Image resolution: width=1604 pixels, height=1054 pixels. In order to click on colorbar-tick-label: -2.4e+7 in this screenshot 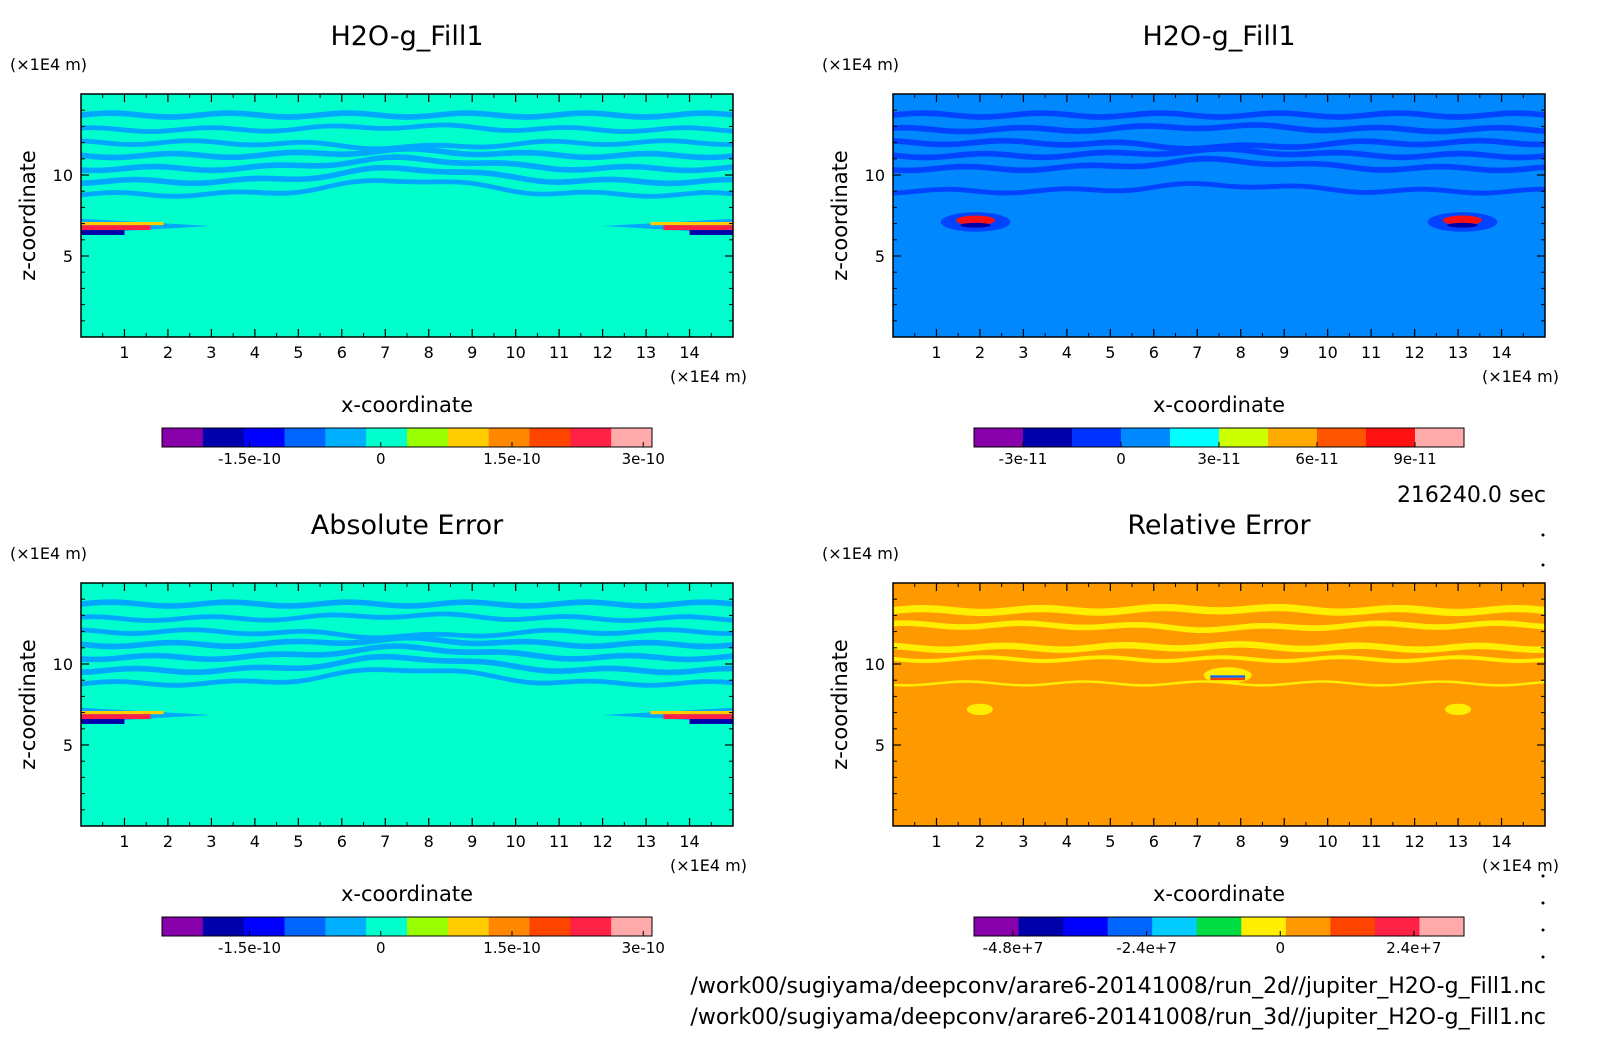, I will do `click(1146, 948)`.